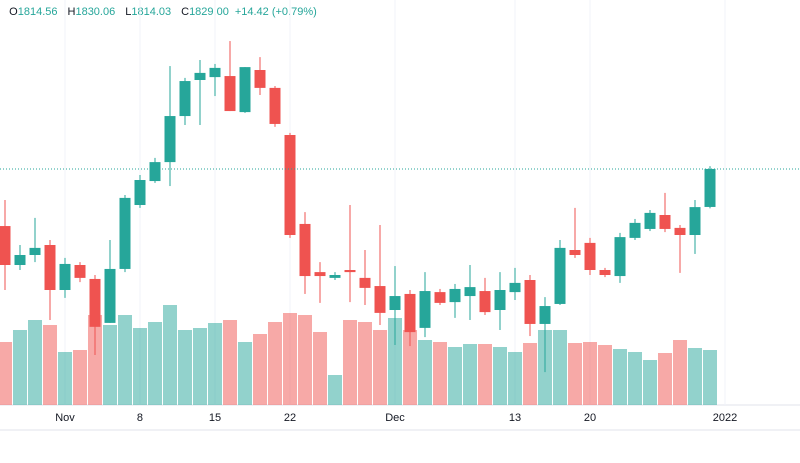 This screenshot has height=463, width=800. What do you see at coordinates (515, 418) in the screenshot?
I see `x-tick-label: 13` at bounding box center [515, 418].